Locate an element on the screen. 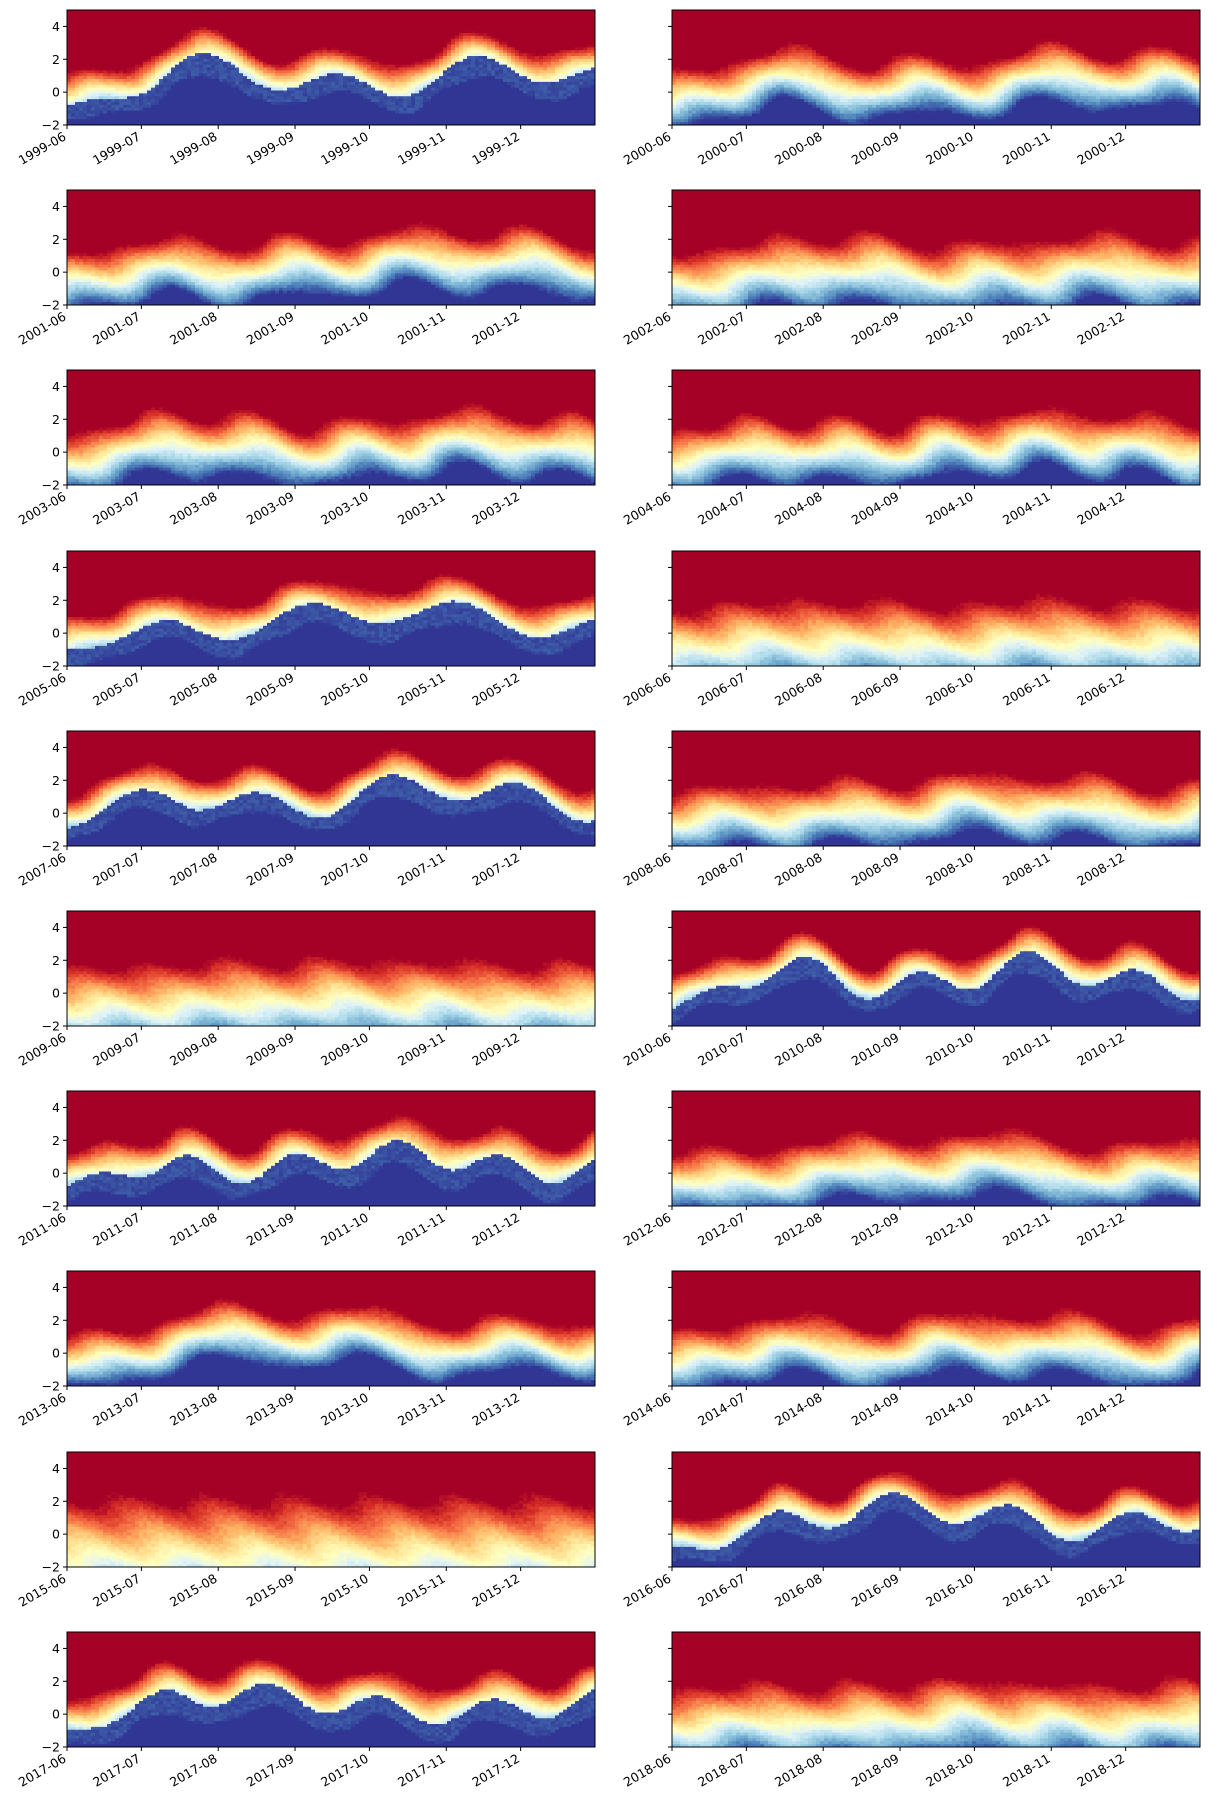  x-tick-label: 2009-09 is located at coordinates (270, 1049).